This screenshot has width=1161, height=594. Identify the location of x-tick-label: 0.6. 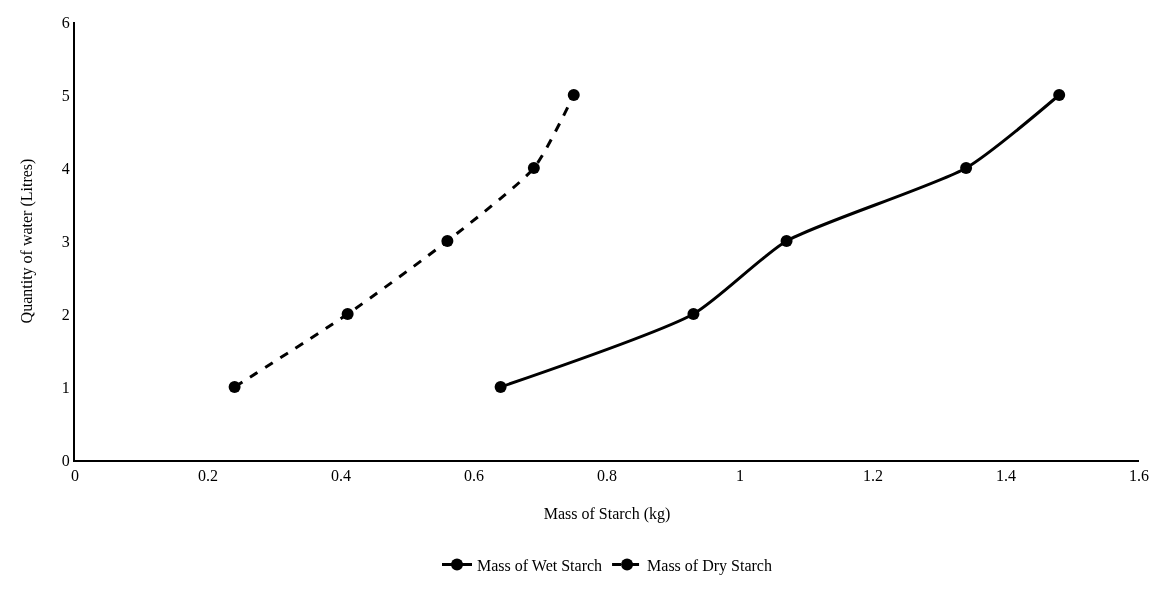
(474, 476).